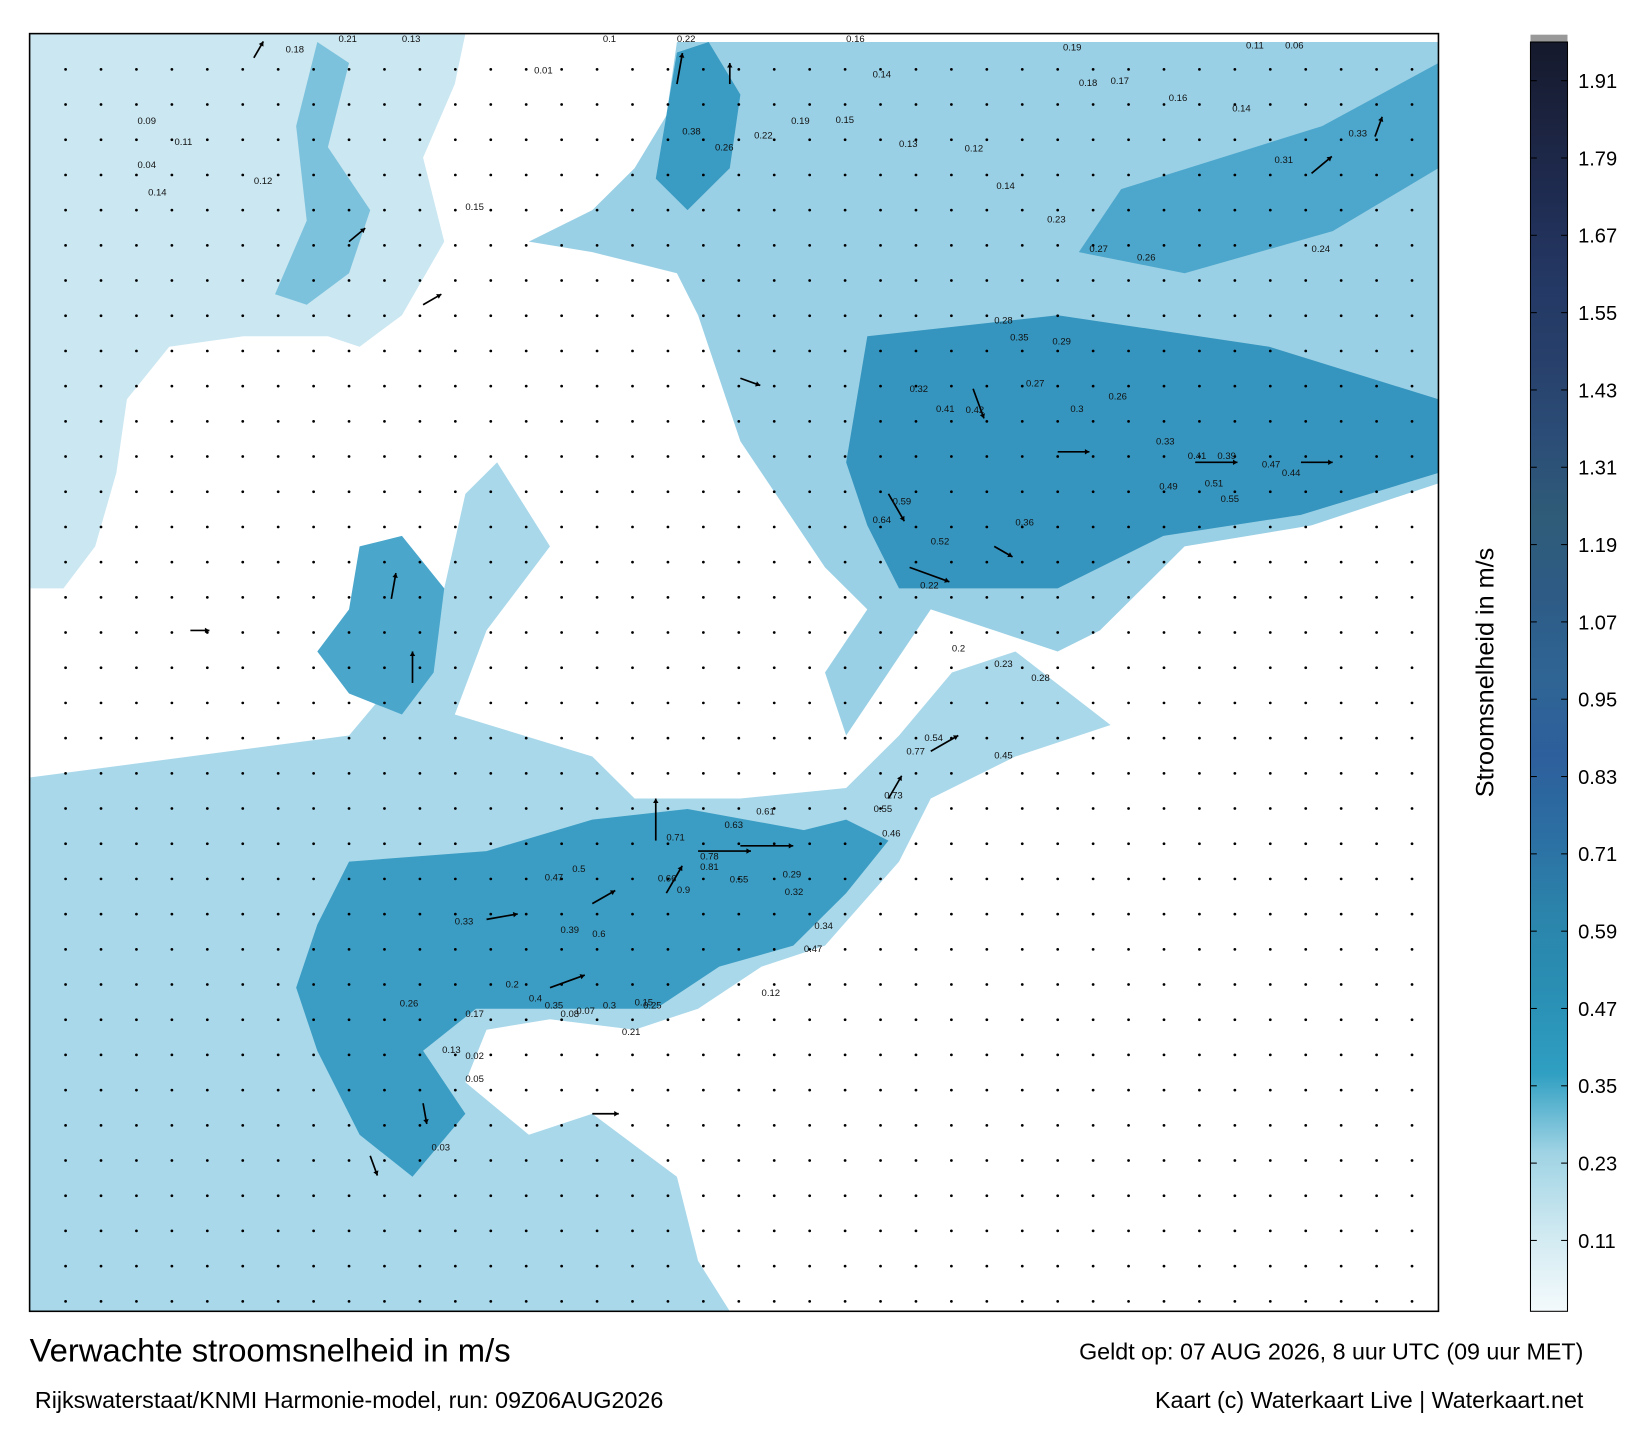 This screenshot has width=1650, height=1455. Describe the element at coordinates (896, 507) in the screenshot. I see `arrow-shaft` at that location.